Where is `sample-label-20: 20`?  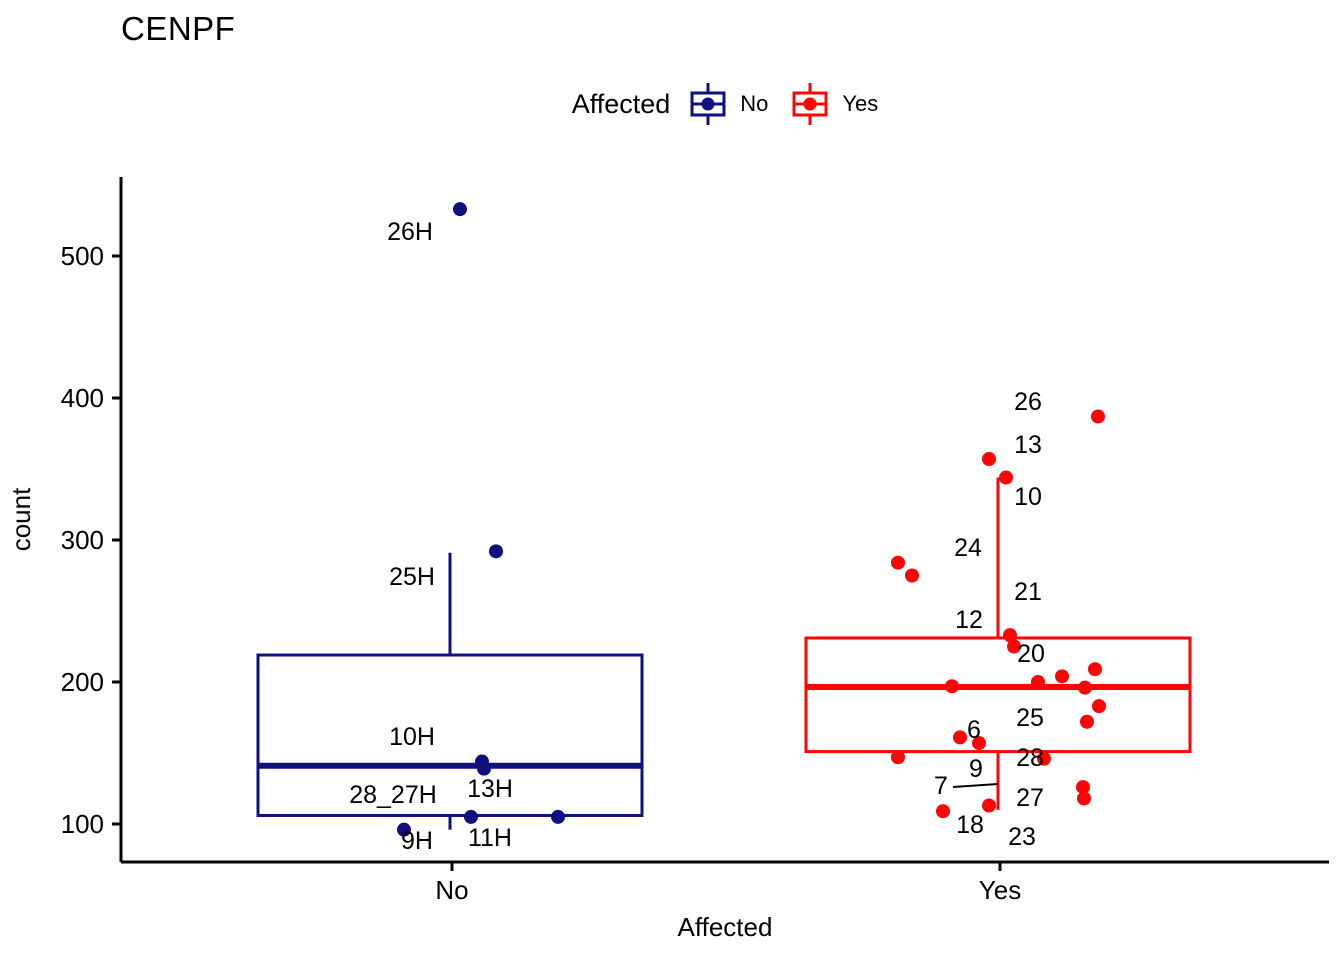
sample-label-20: 20 is located at coordinates (1031, 654).